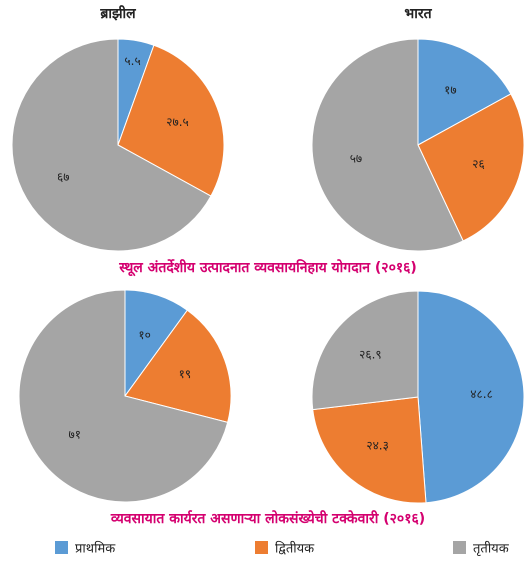 This screenshot has width=524, height=567. I want to click on pie-title: भारत, so click(418, 14).